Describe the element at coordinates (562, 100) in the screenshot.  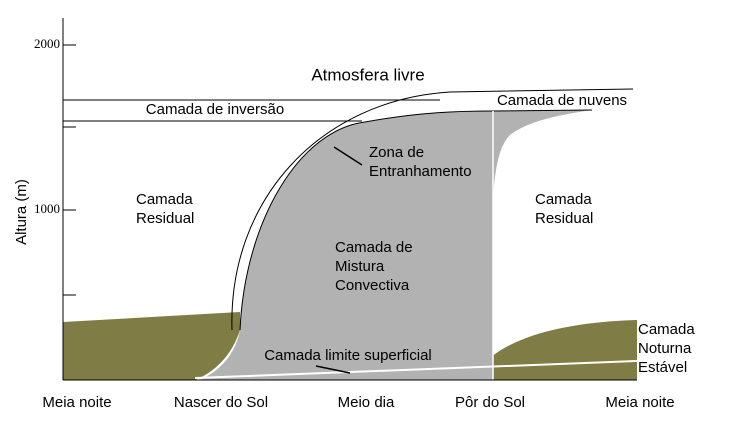
I see `region-label: Camada de nuvens` at that location.